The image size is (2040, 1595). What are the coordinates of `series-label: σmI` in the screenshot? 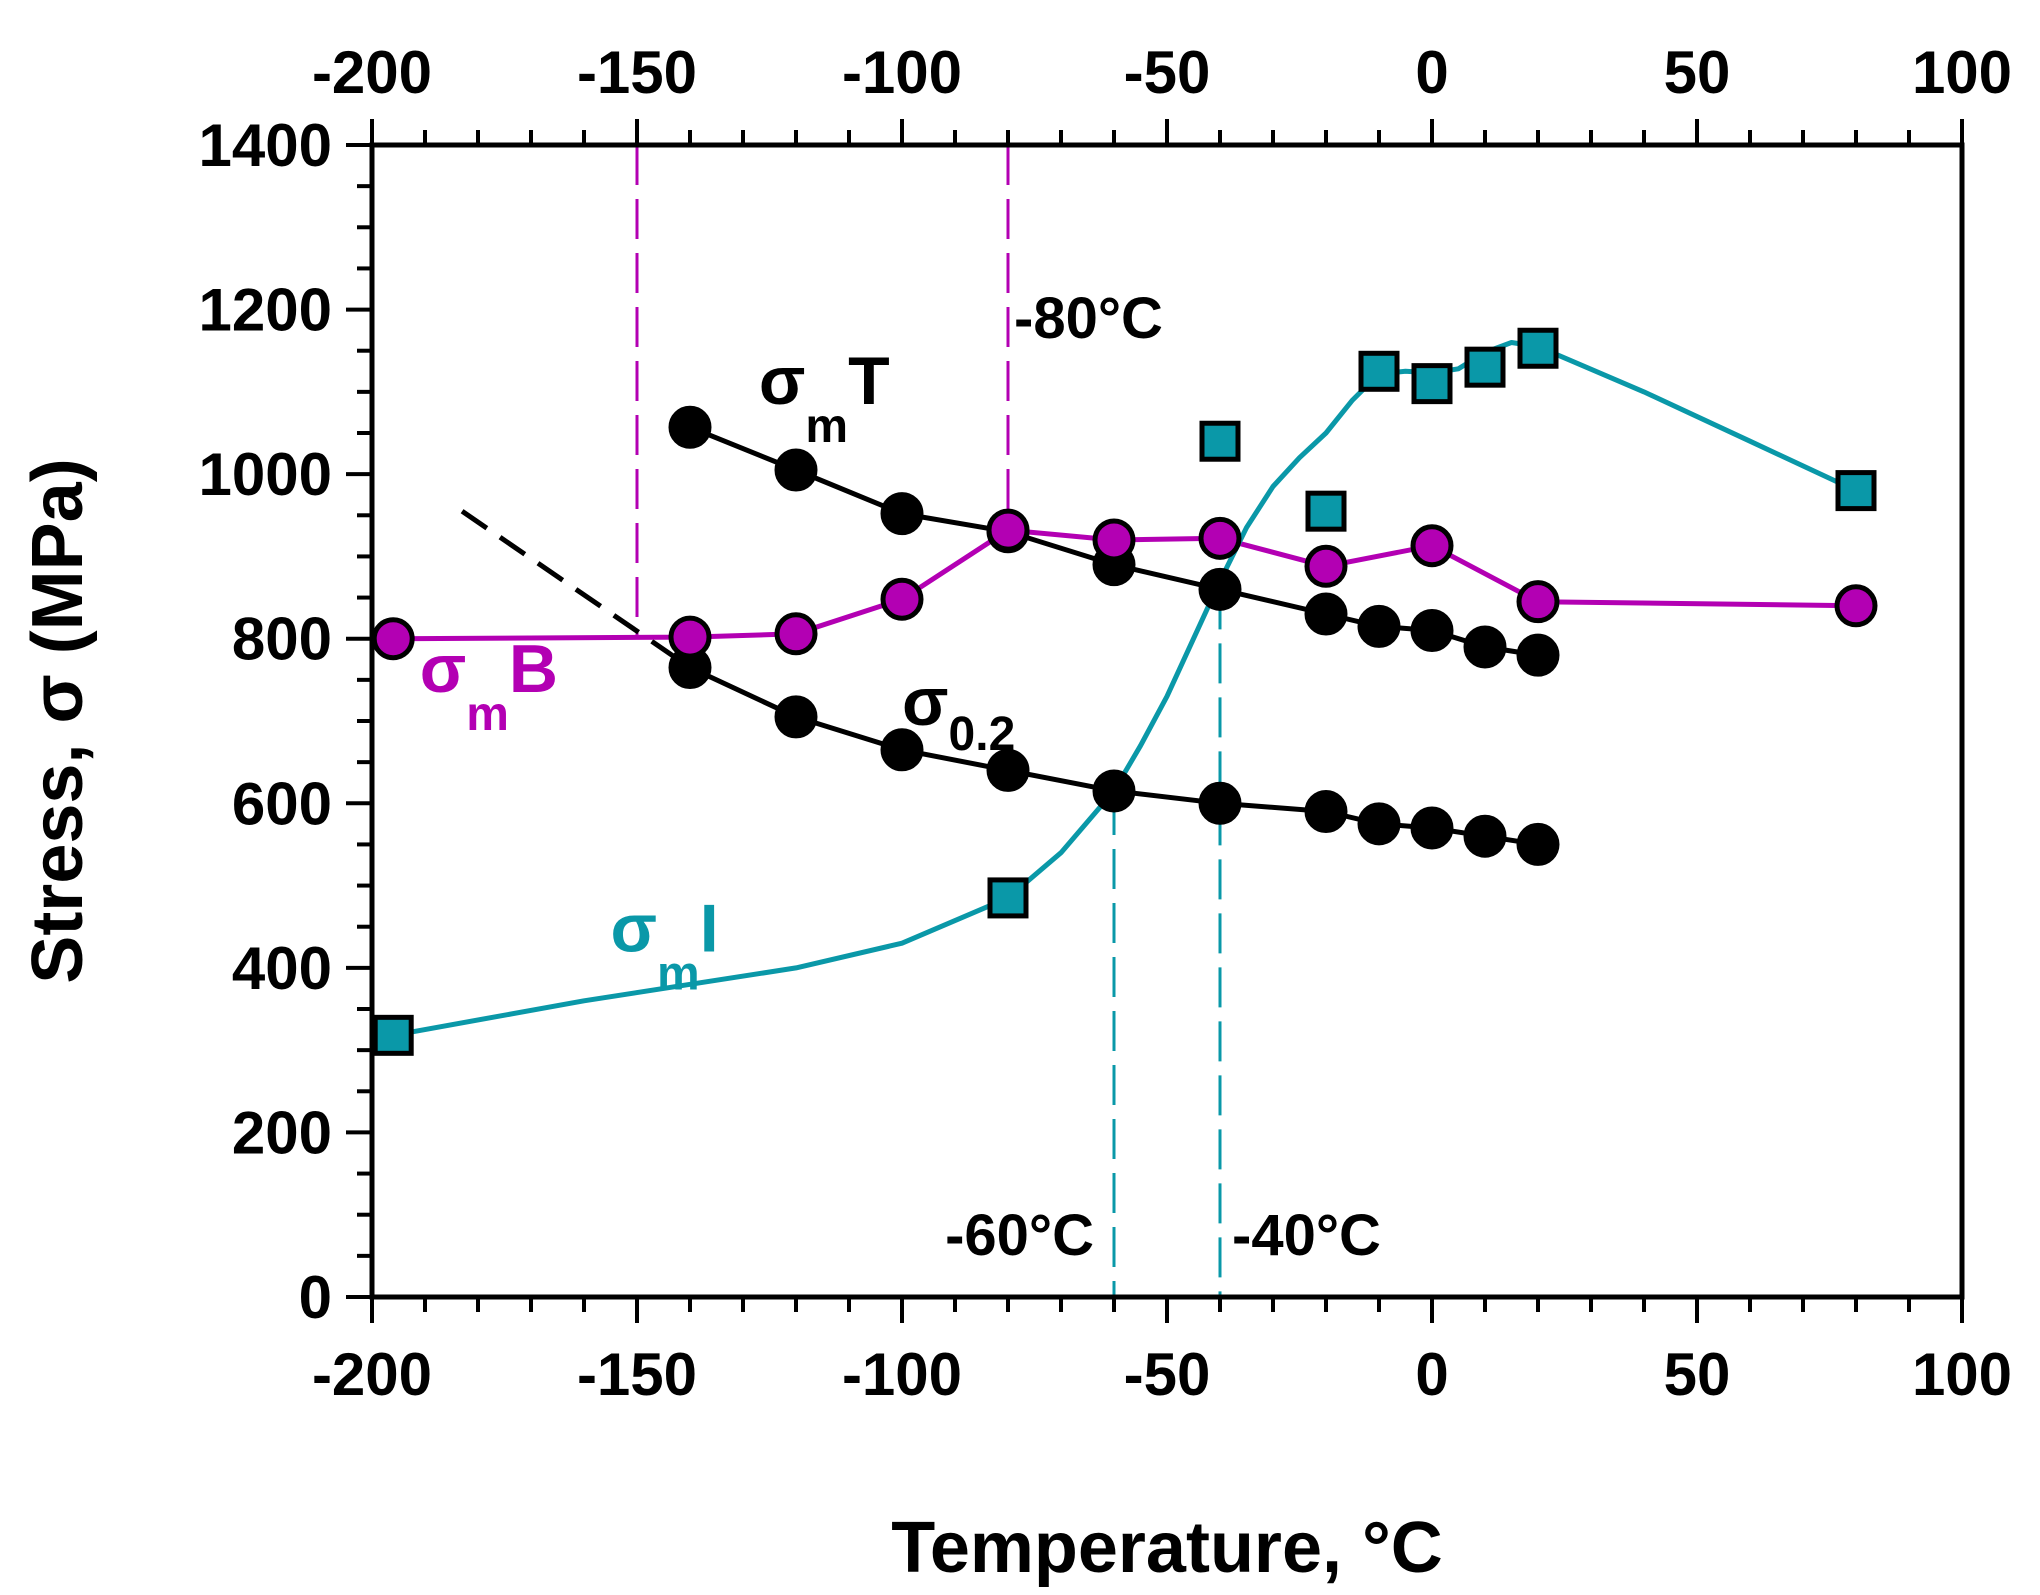 It's located at (665, 945).